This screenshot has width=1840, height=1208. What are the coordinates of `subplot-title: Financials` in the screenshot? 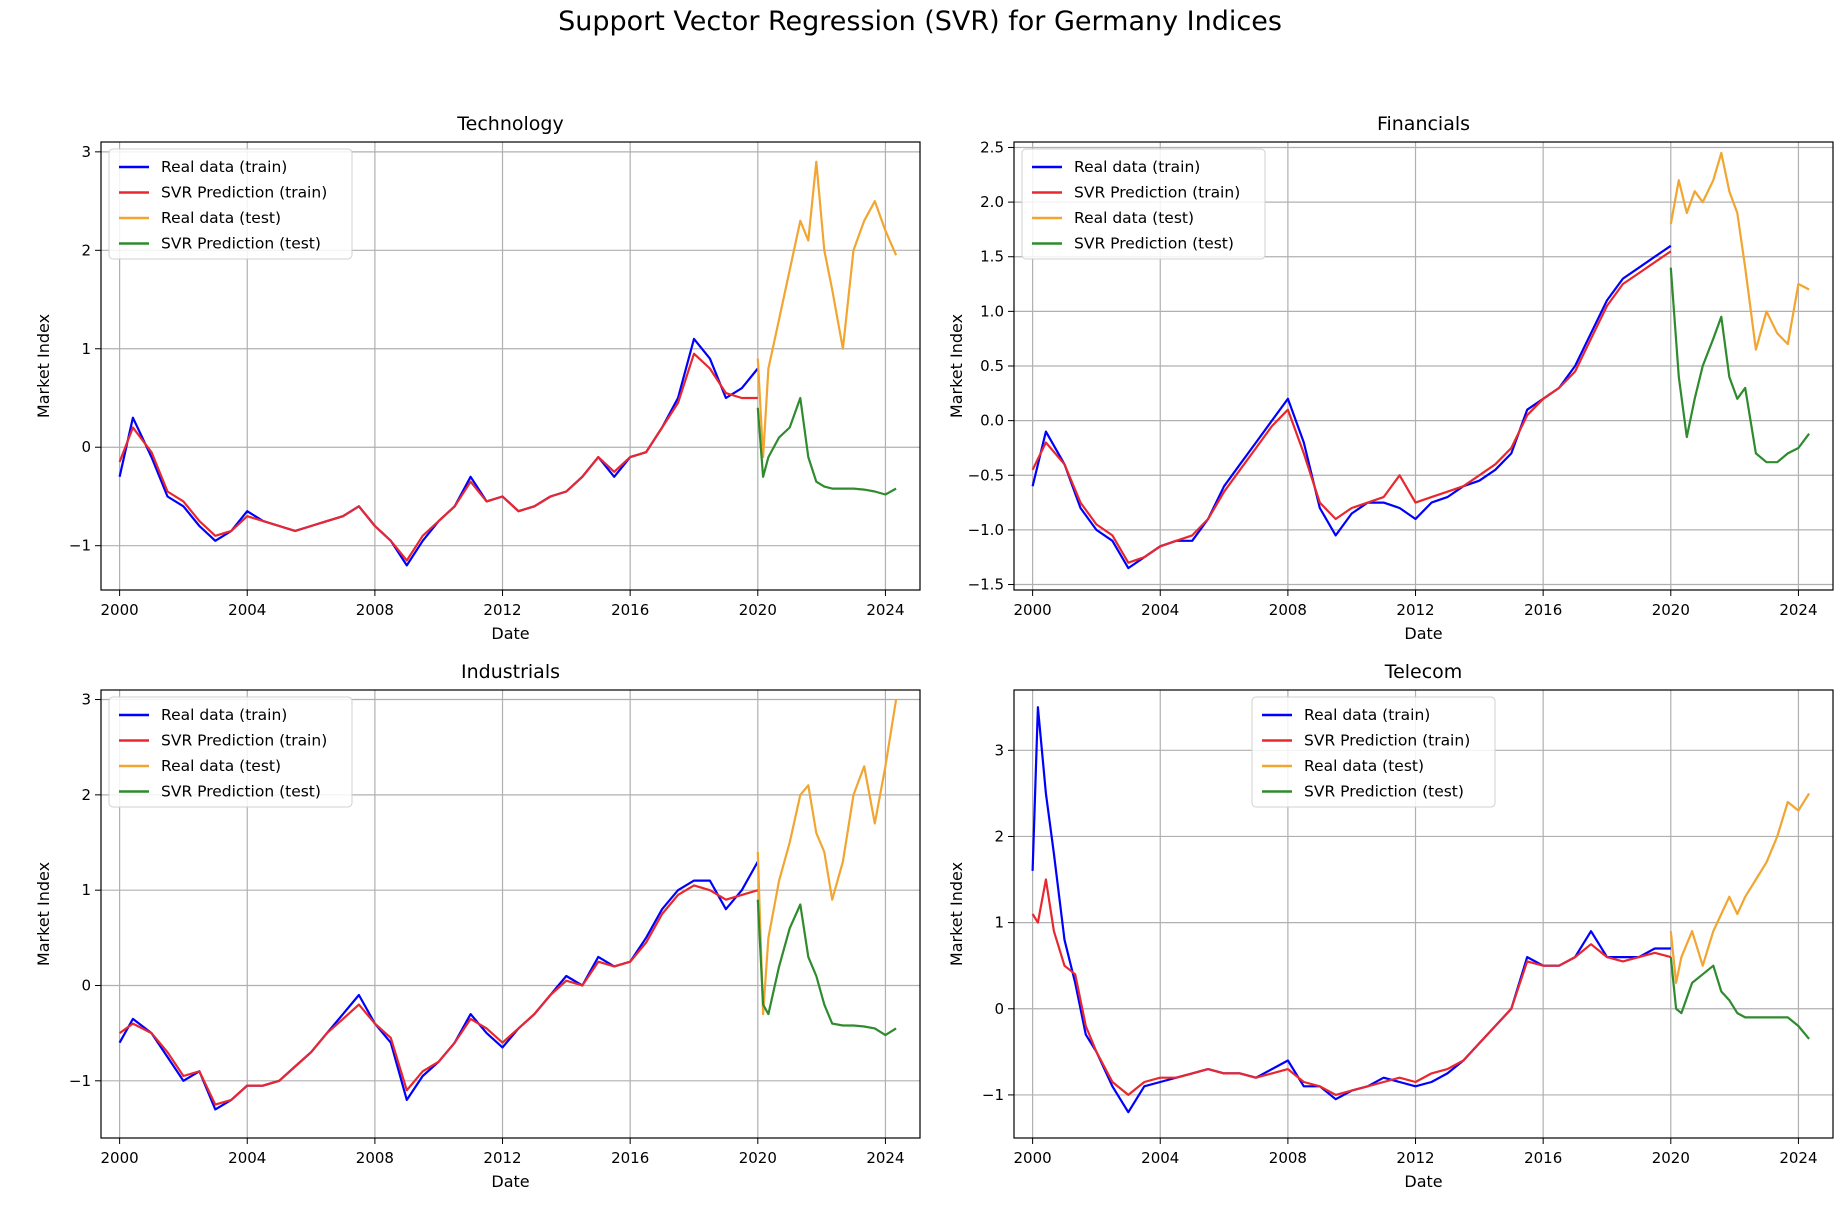 It's located at (1423, 124).